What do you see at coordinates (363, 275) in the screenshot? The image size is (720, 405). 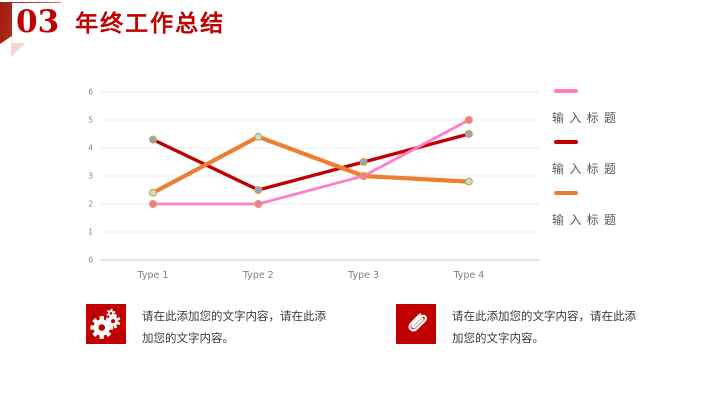 I see `x-tick-label: Type 3` at bounding box center [363, 275].